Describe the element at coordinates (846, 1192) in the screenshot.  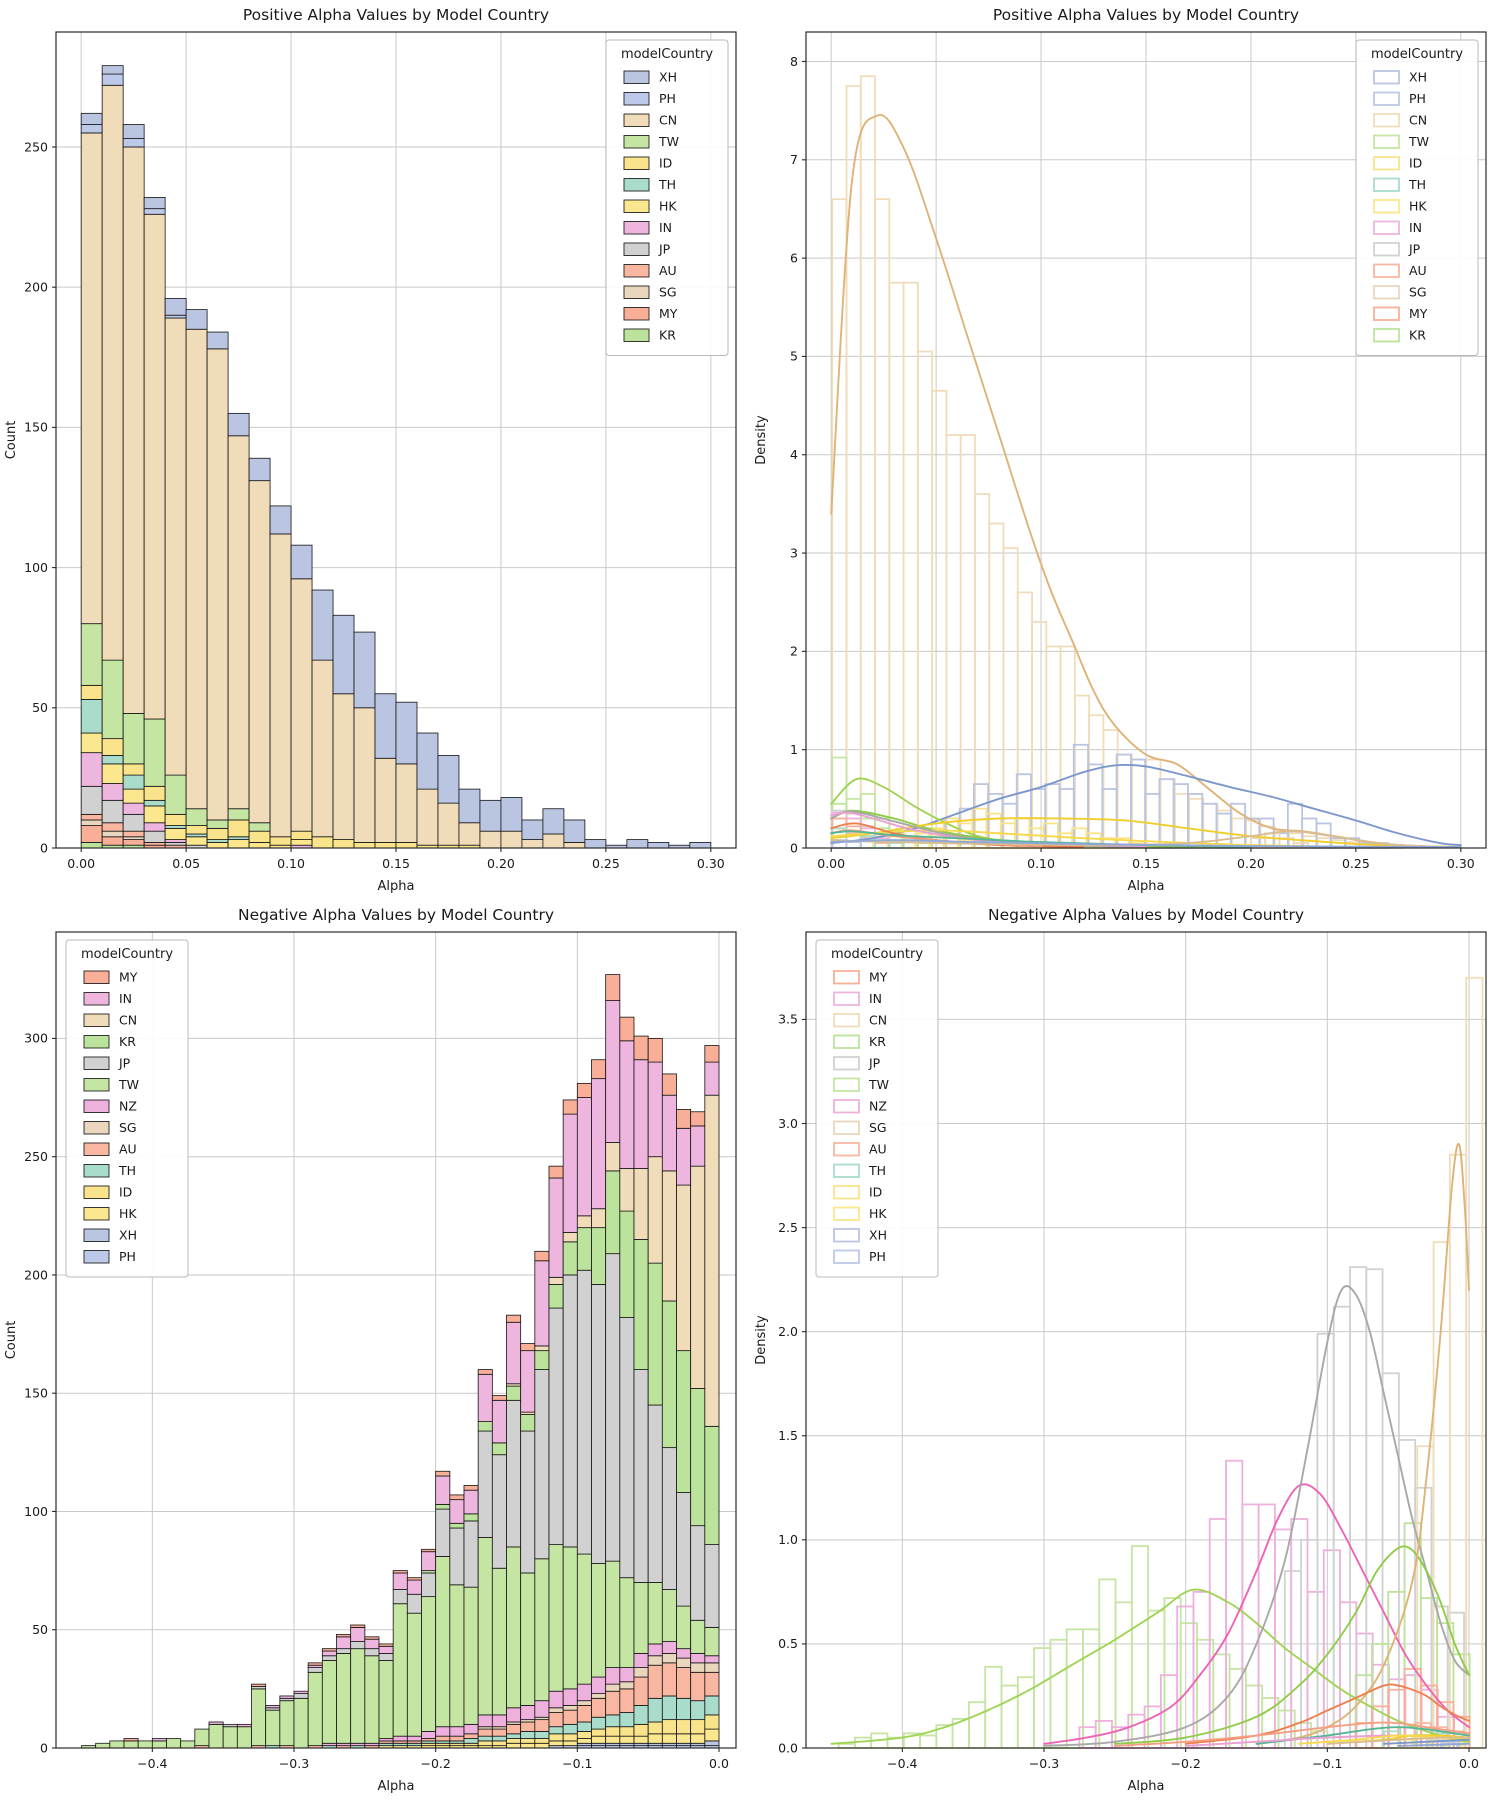
I see `legend-swatch-ID` at that location.